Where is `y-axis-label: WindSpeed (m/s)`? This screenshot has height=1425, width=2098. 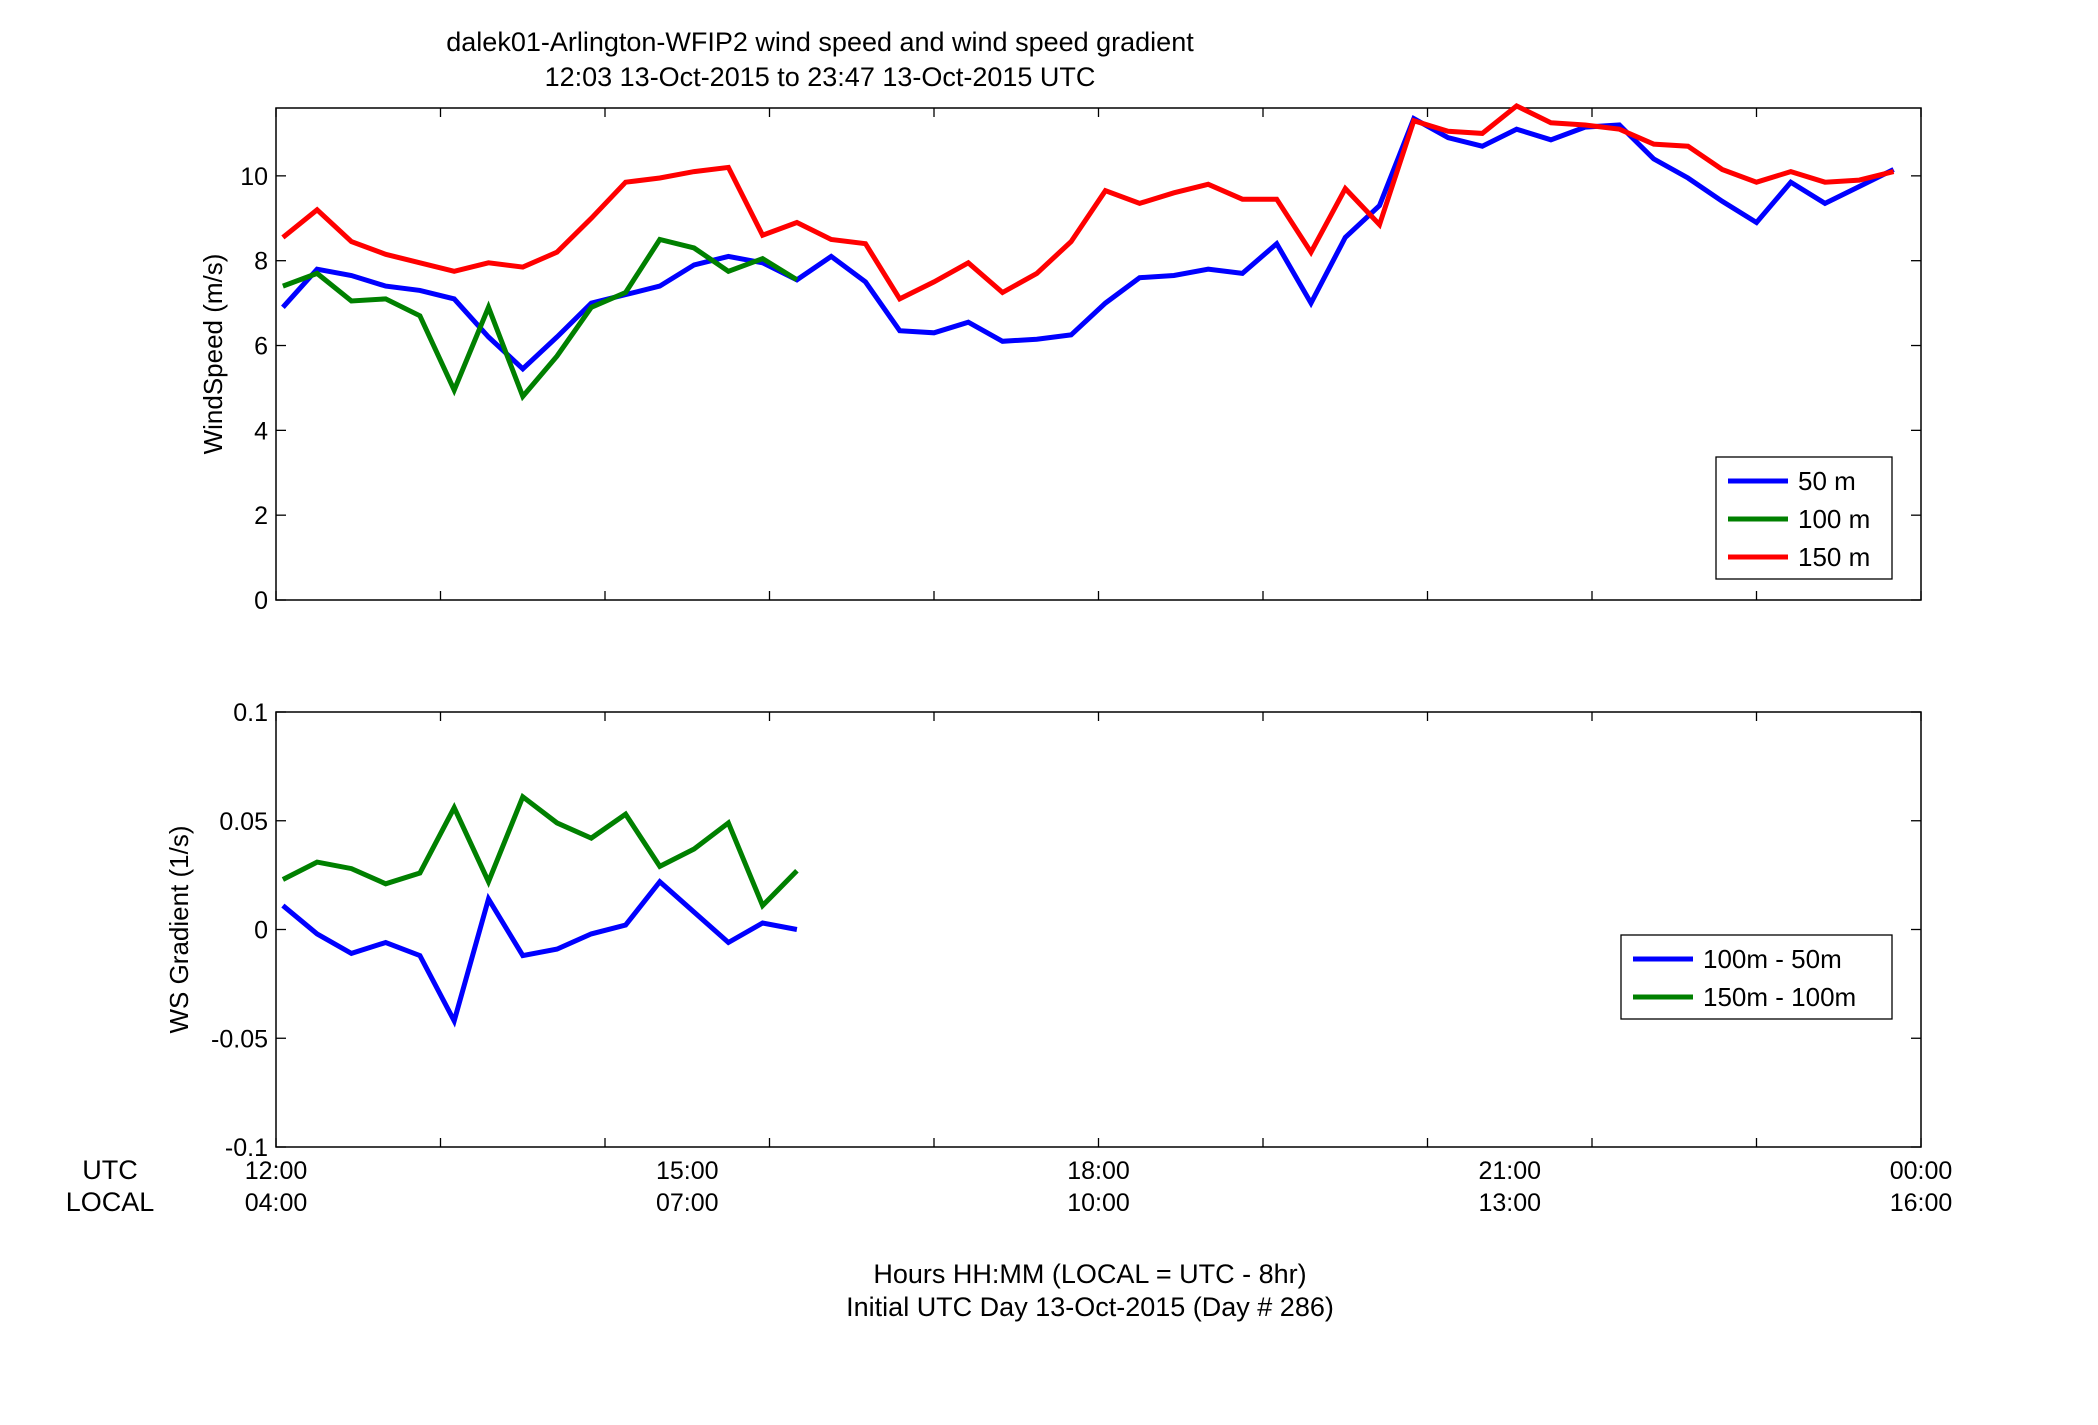 y-axis-label: WindSpeed (m/s) is located at coordinates (213, 354).